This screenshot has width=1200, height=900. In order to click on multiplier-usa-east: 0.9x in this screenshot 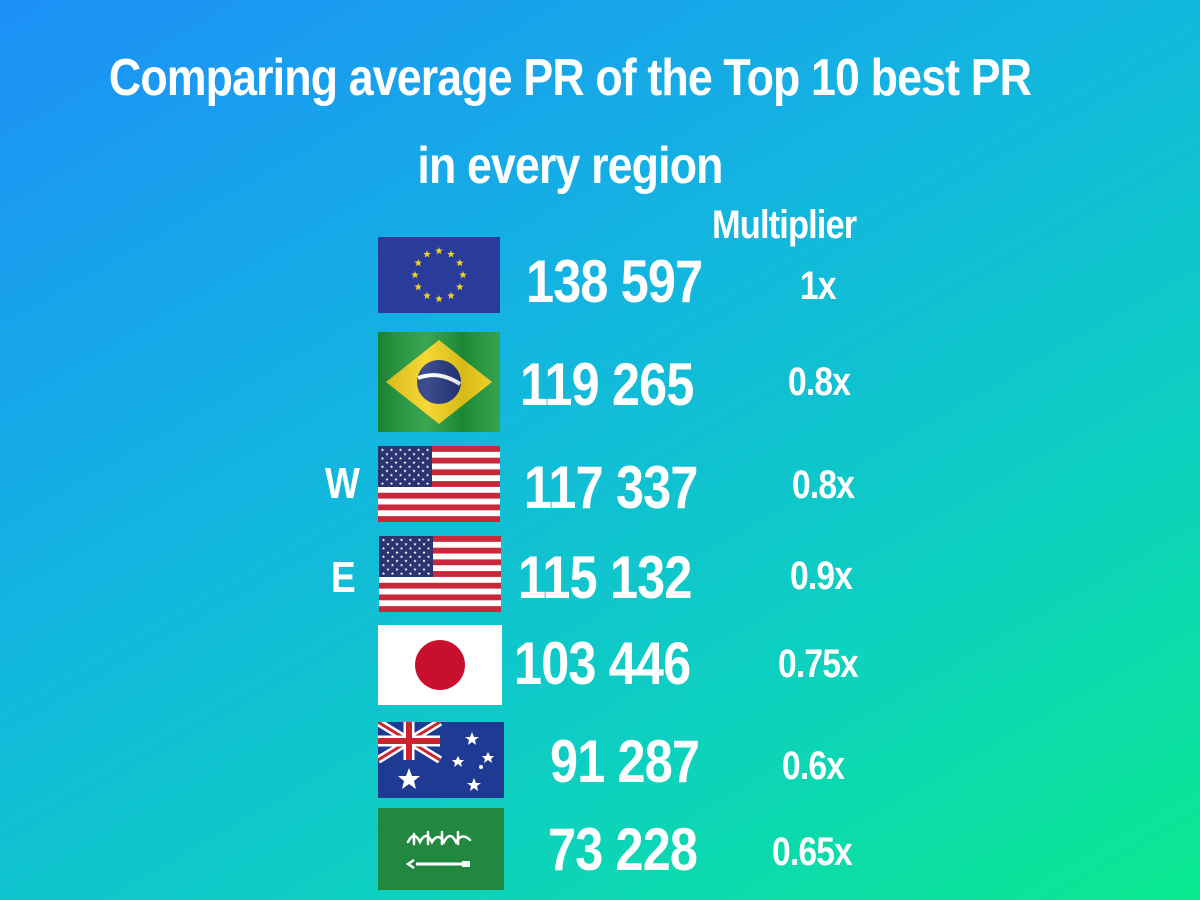, I will do `click(821, 576)`.